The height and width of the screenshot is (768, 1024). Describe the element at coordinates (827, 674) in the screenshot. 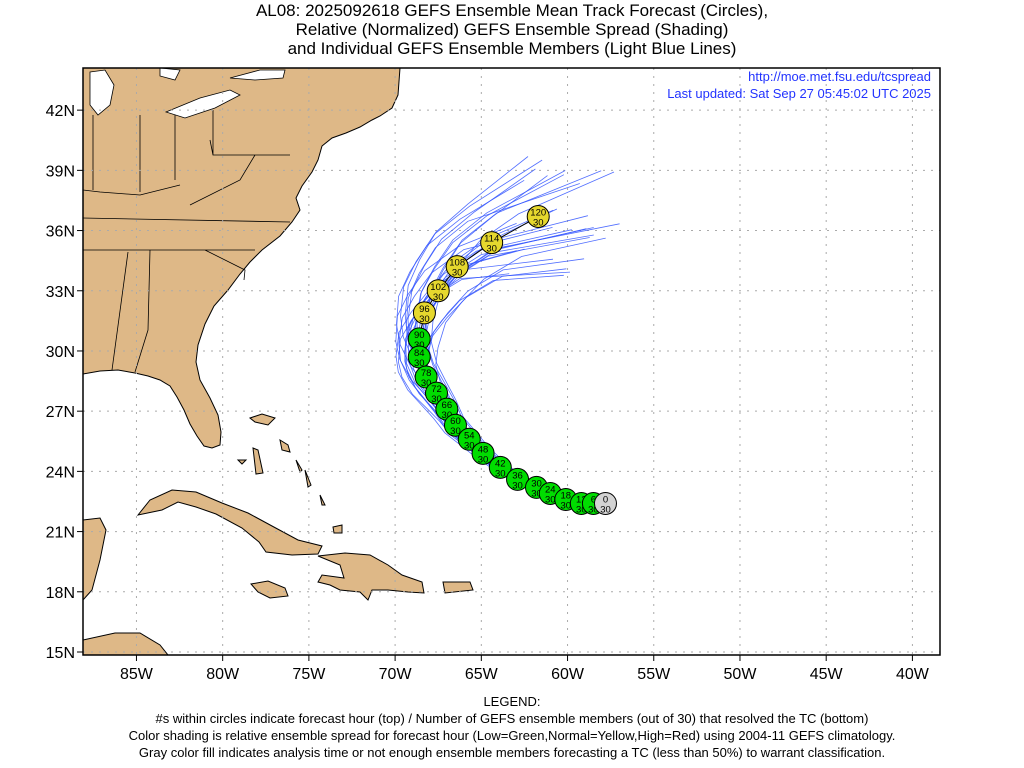

I see `x-tick-label: 45W` at that location.